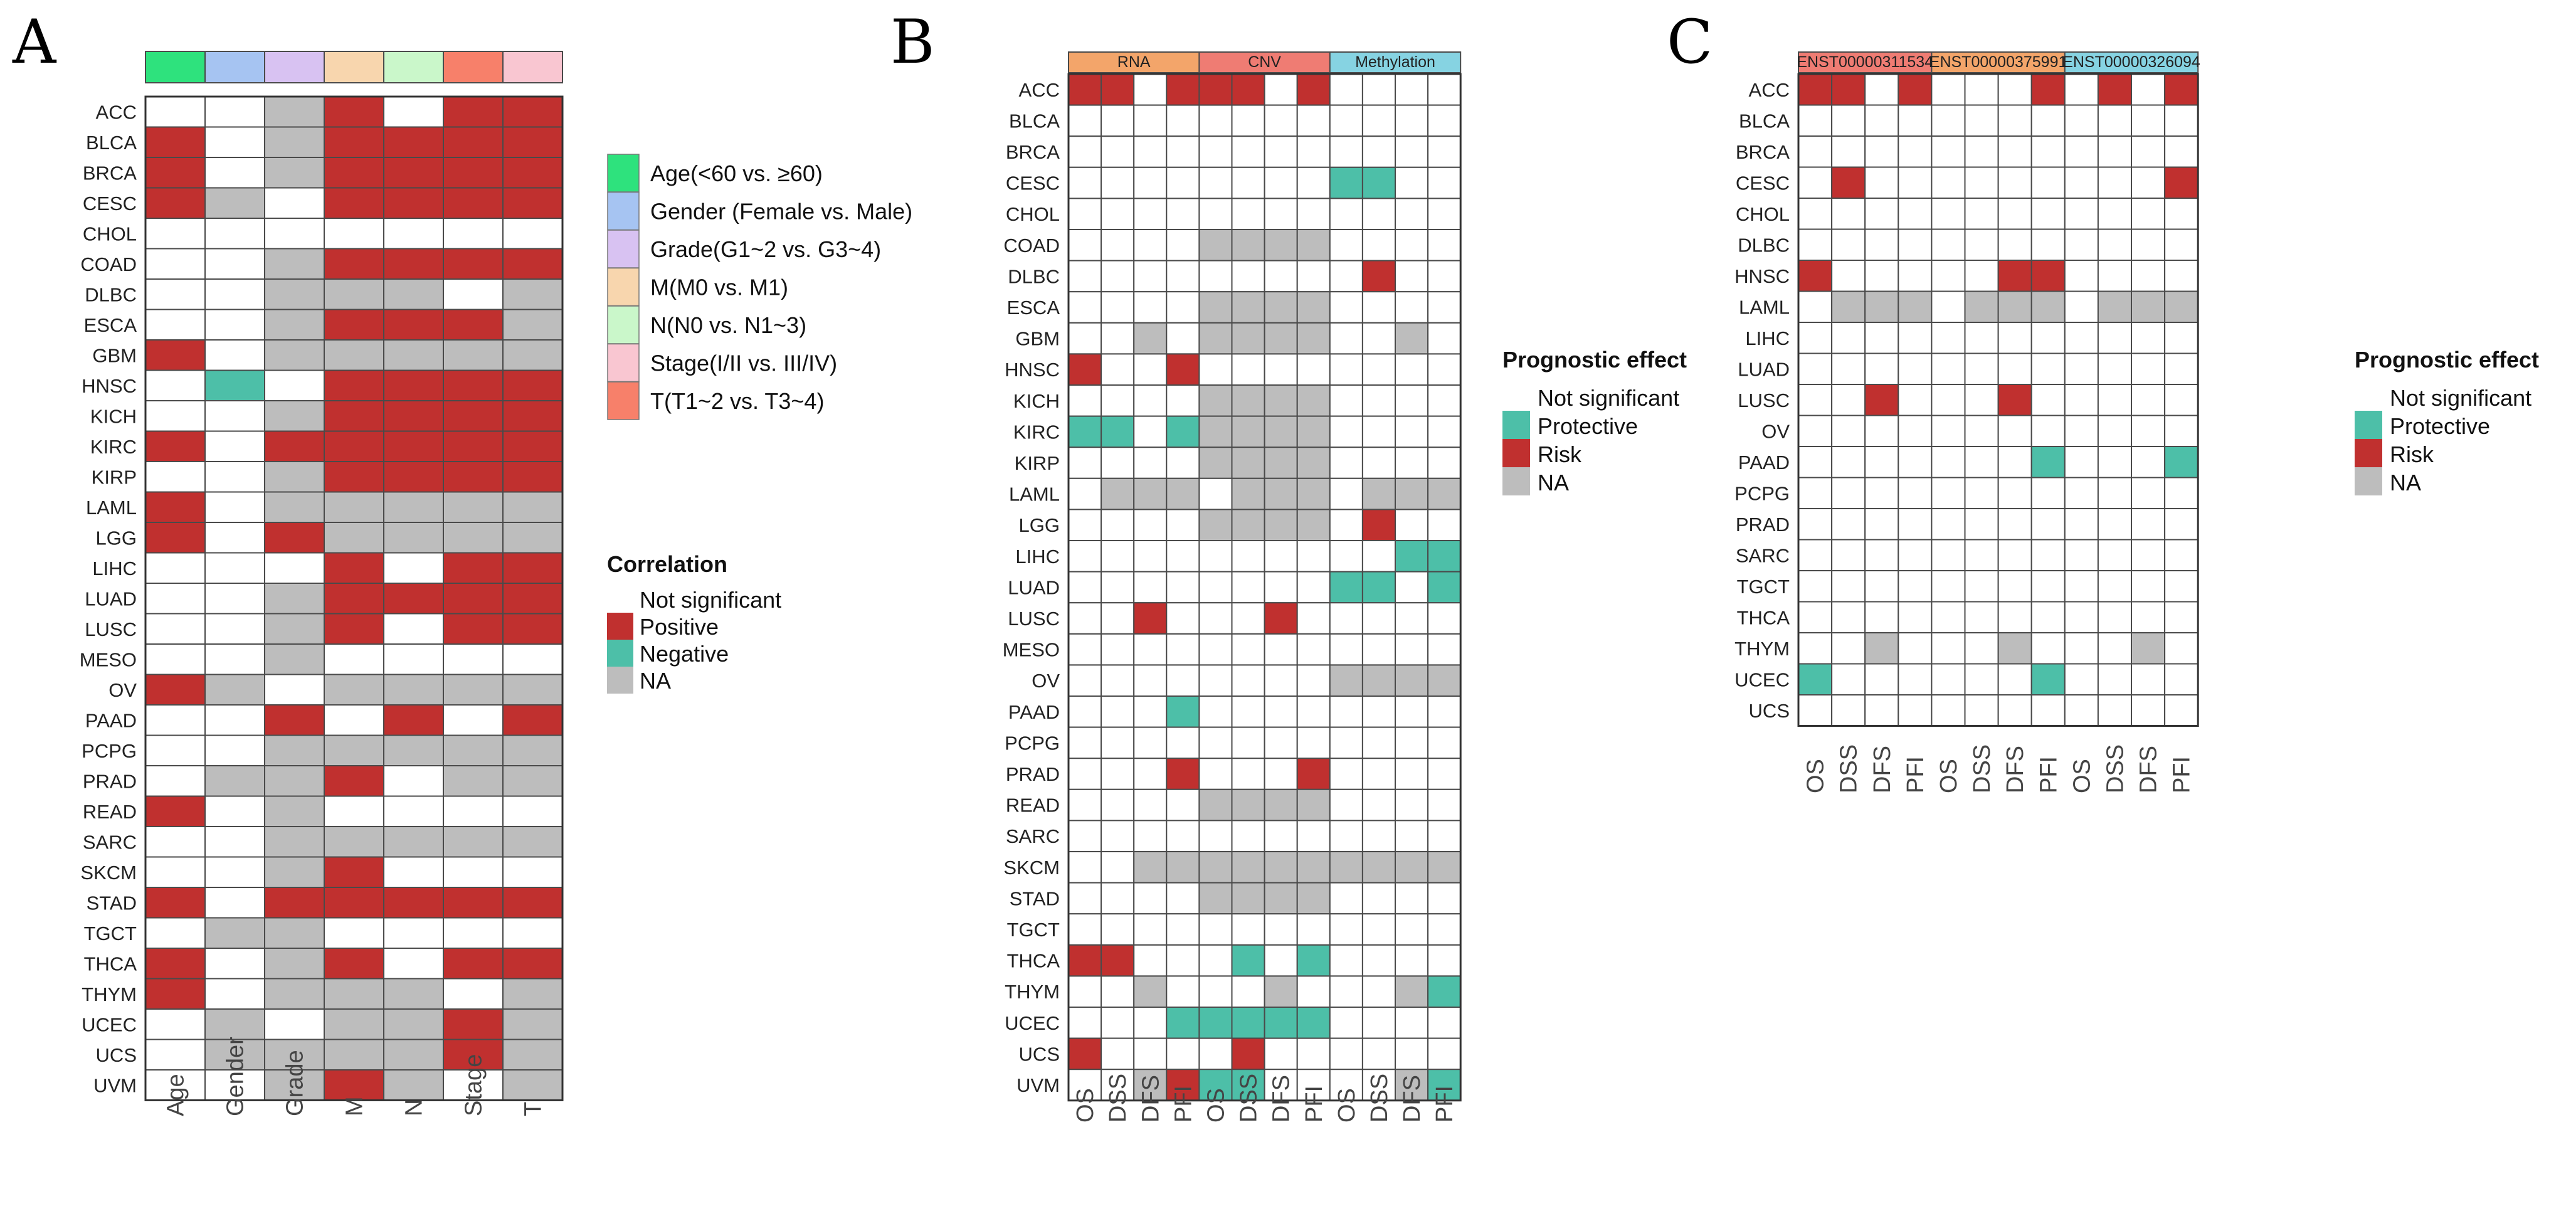 The image size is (2576, 1216). Describe the element at coordinates (1764, 400) in the screenshot. I see `row-label: LUSC` at that location.